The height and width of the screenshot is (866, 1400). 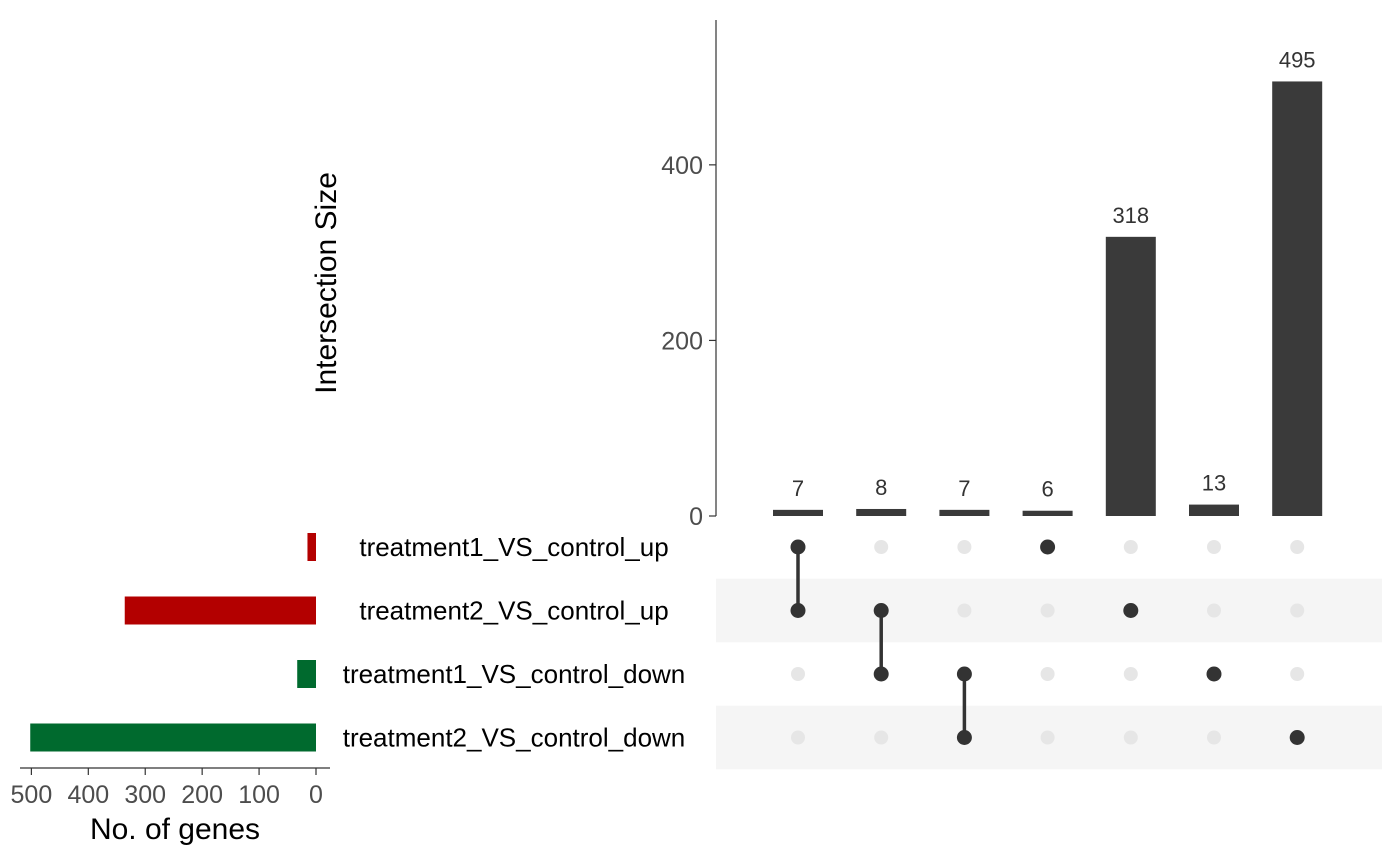 What do you see at coordinates (1047, 642) in the screenshot?
I see `intersection-matrix` at bounding box center [1047, 642].